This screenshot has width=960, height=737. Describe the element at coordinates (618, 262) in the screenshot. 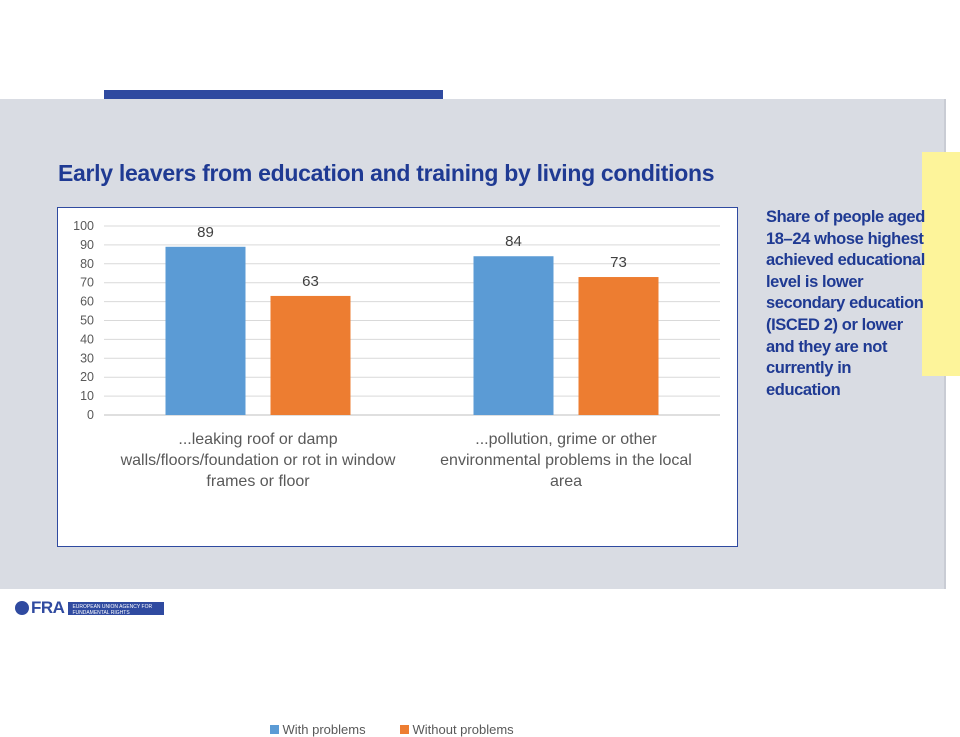

I see `data-label-without-problems-1: 73` at that location.